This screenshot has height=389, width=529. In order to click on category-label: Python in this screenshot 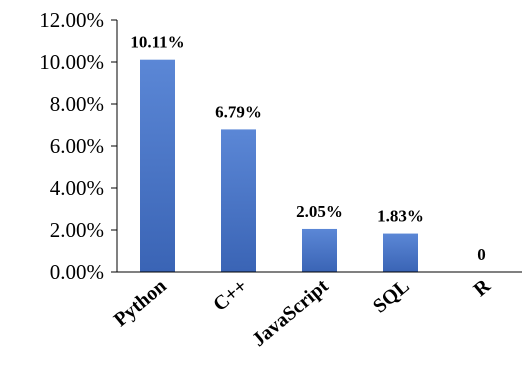, I will do `click(140, 303)`.